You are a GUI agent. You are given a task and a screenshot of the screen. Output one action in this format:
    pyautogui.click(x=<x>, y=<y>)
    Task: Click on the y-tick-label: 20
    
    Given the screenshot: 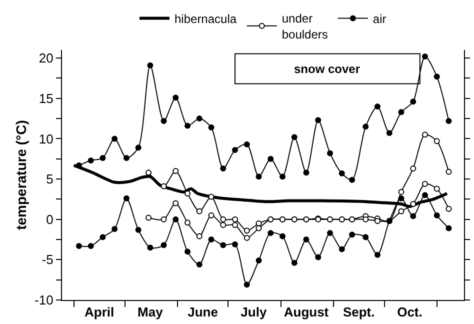 What is the action you would take?
    pyautogui.click(x=46, y=58)
    